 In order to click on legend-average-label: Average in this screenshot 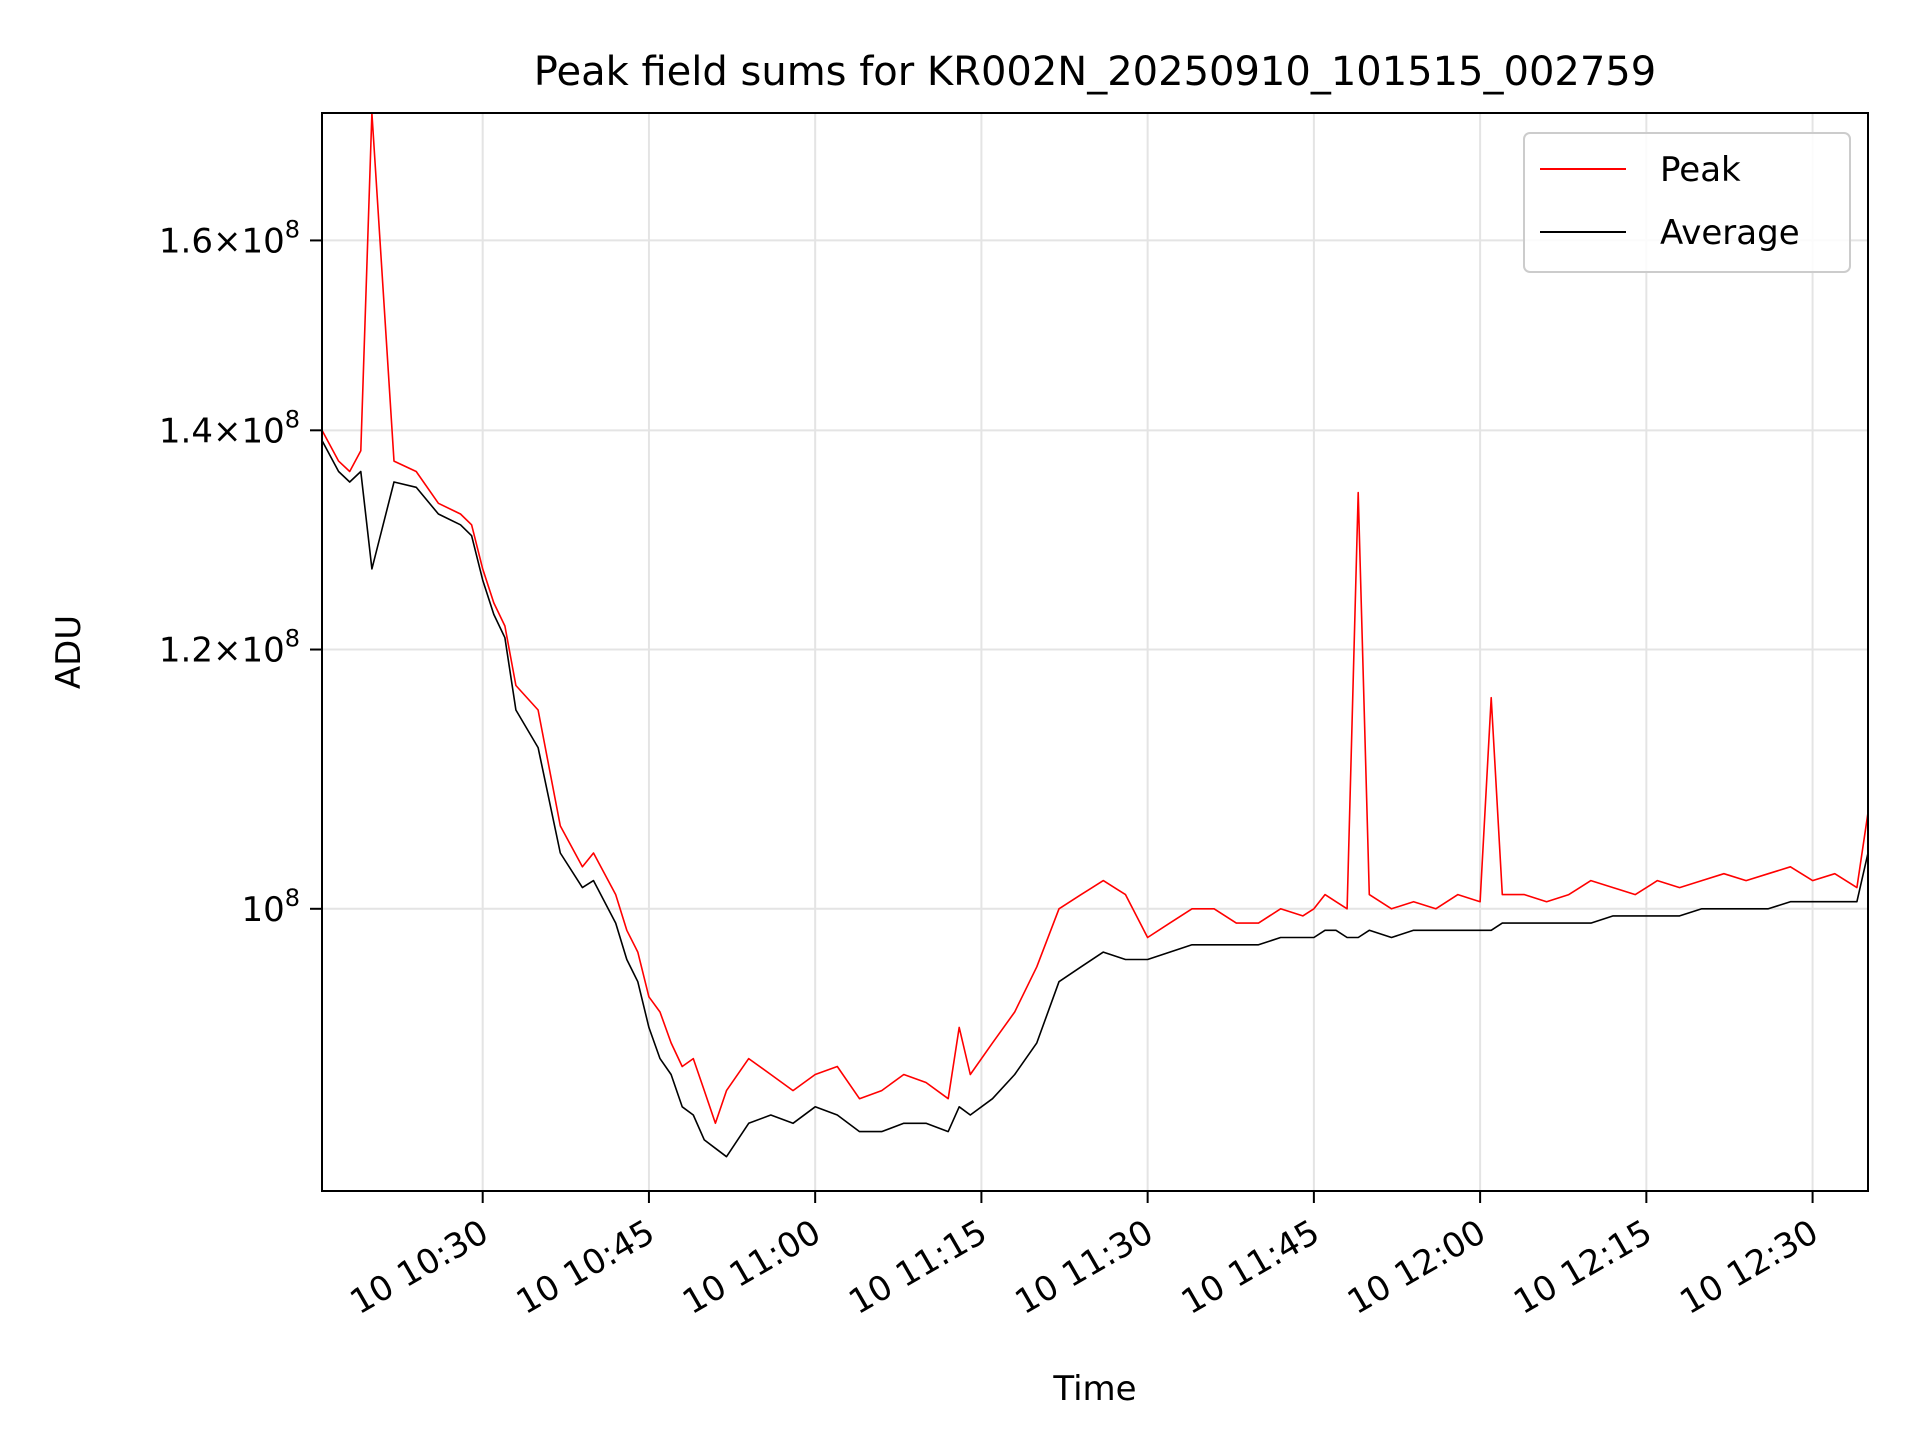, I will do `click(1730, 233)`.